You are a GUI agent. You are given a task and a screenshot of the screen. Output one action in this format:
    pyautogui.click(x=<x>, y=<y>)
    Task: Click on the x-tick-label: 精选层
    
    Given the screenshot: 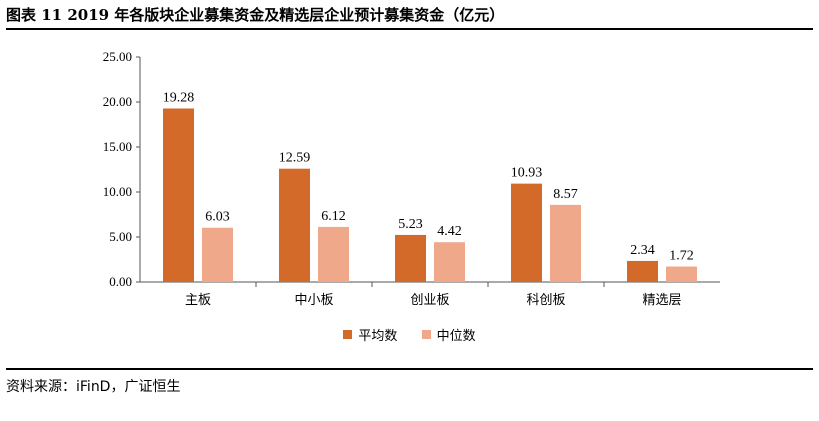 What is the action you would take?
    pyautogui.click(x=661, y=299)
    